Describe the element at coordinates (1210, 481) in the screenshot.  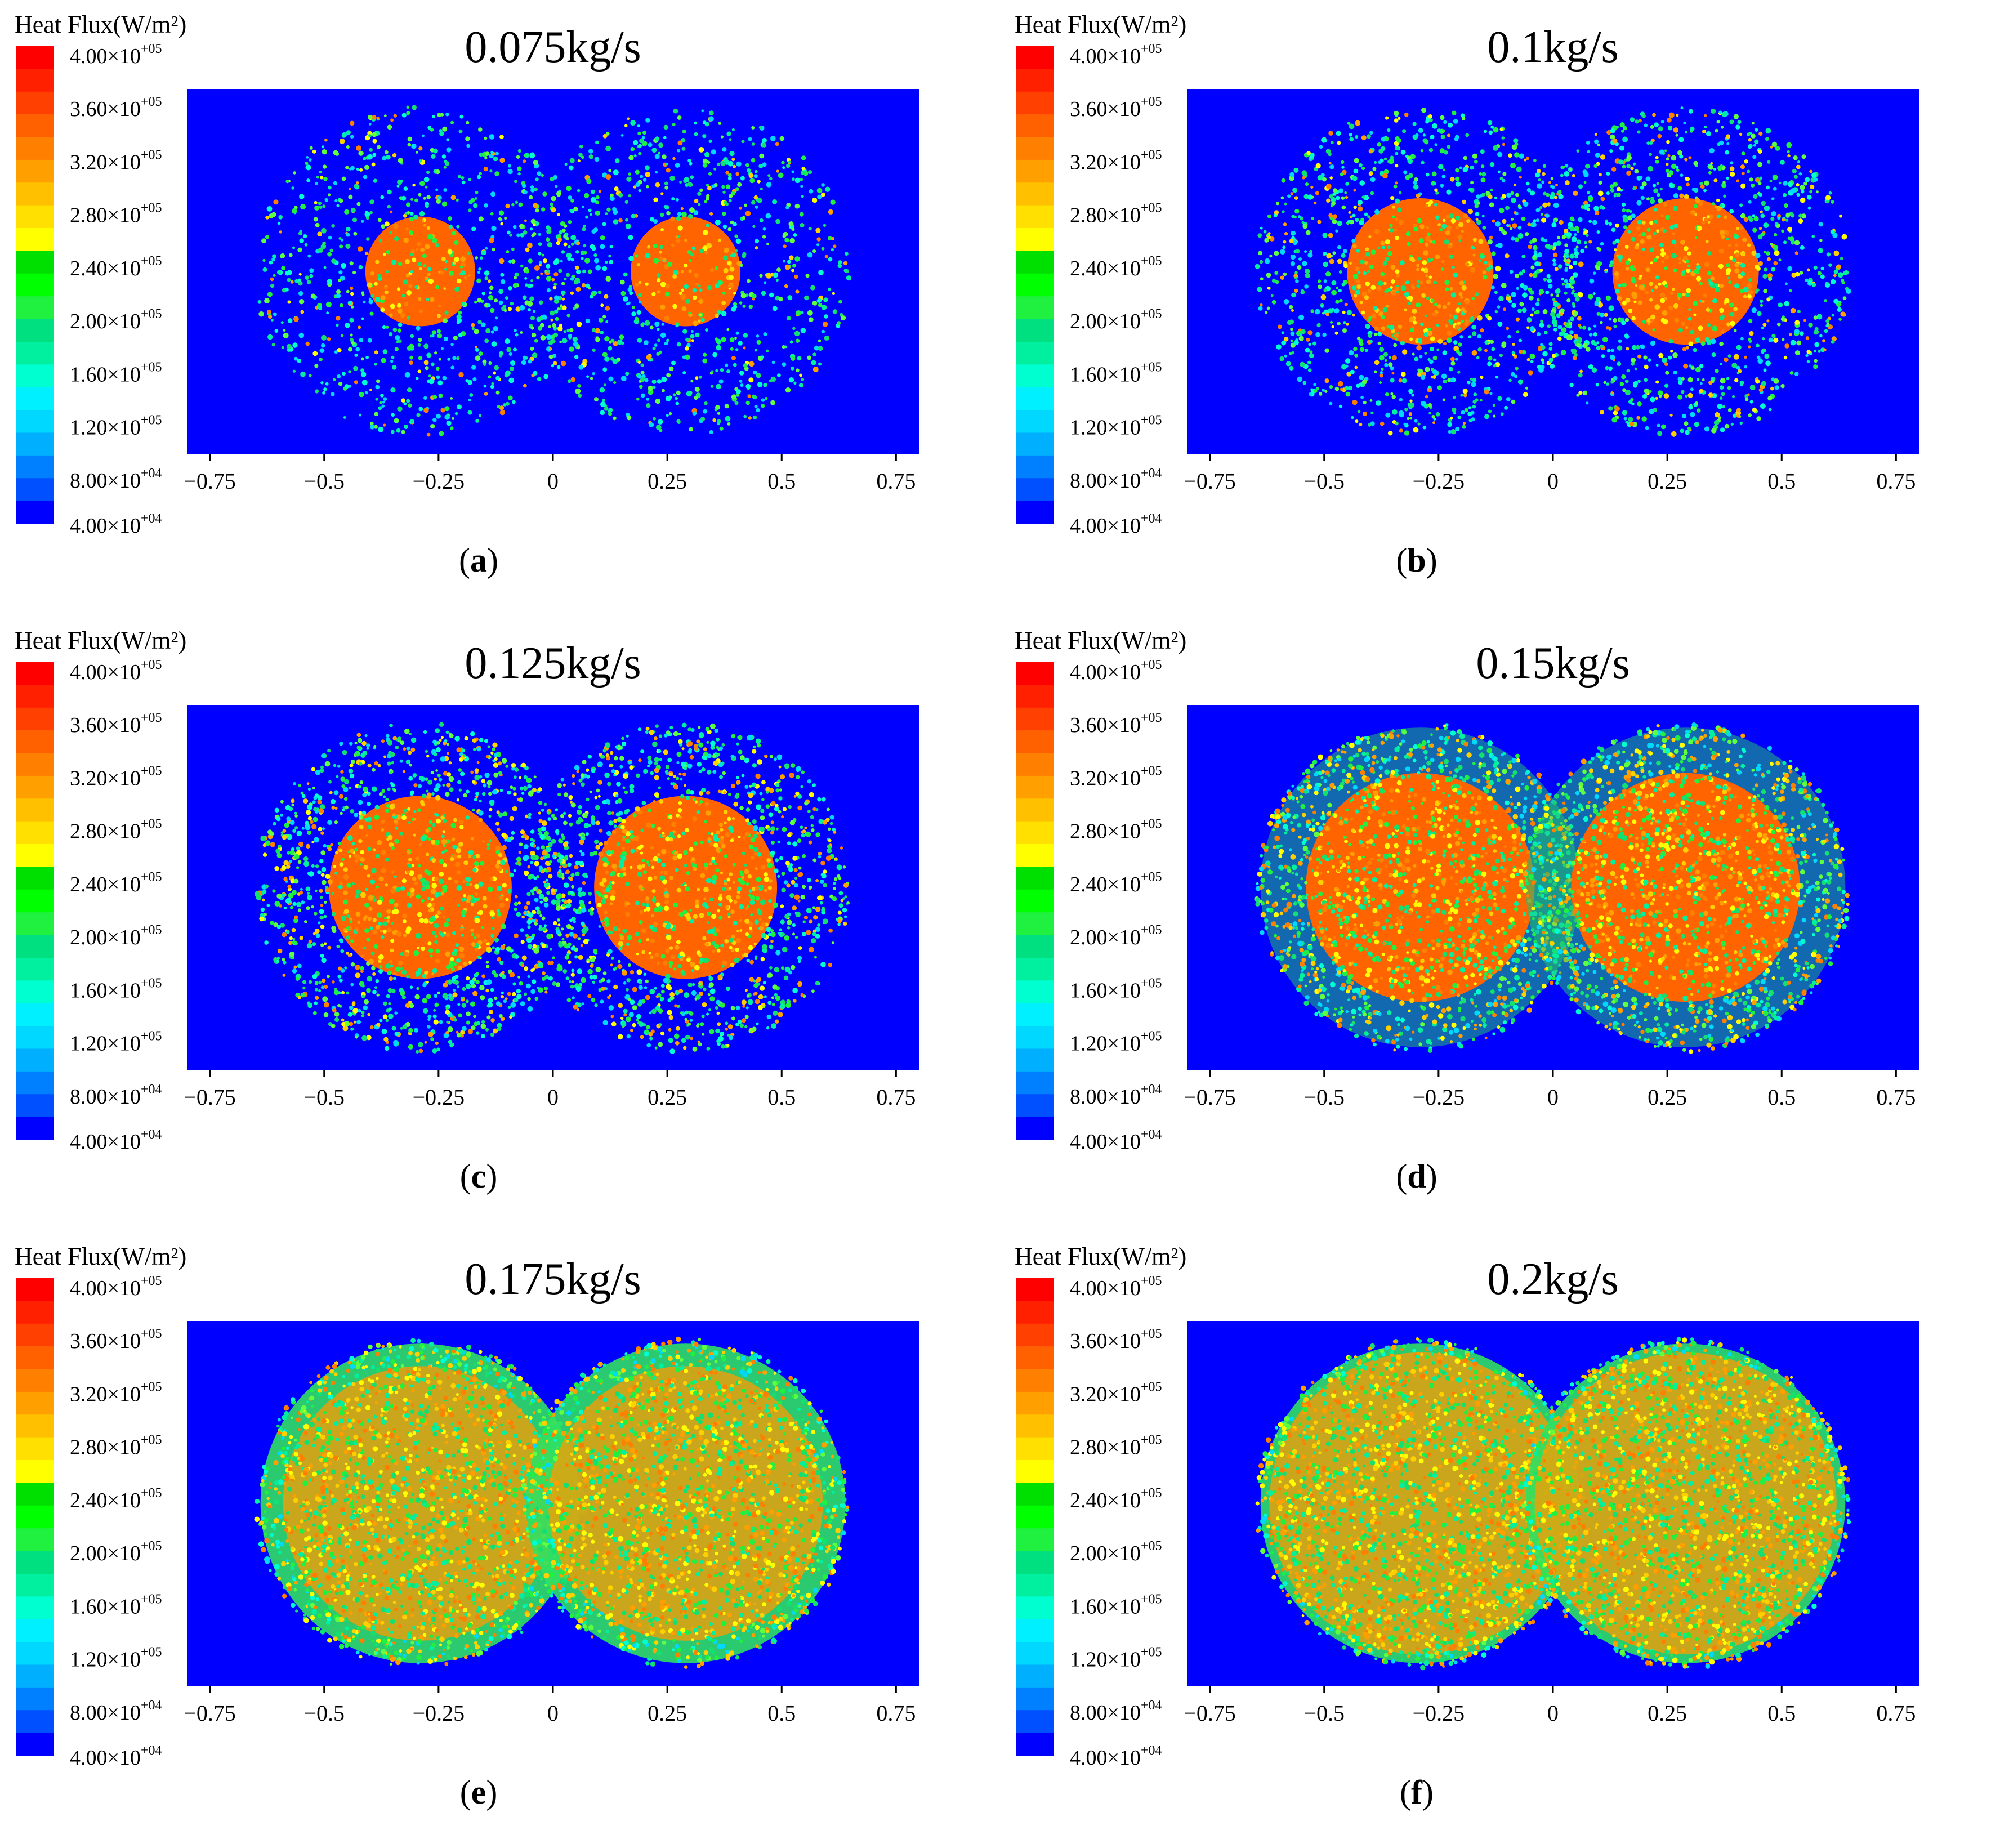
I see `x-tick-label: −0.75` at that location.